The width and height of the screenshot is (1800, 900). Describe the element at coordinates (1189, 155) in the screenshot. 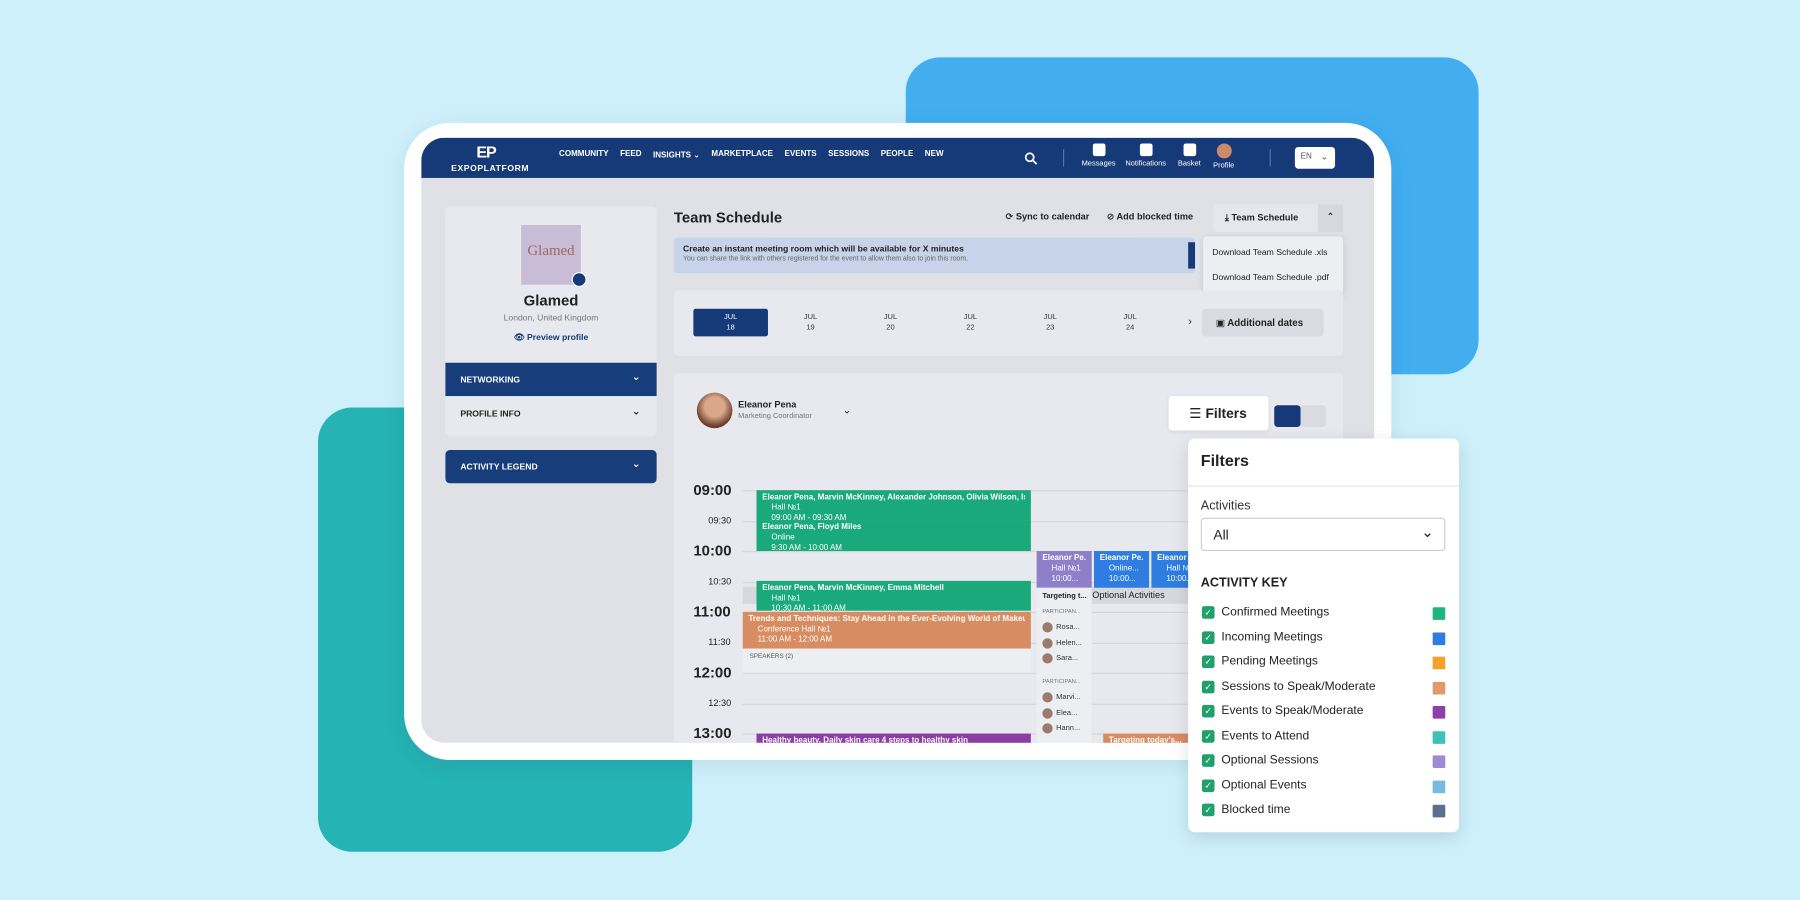

I see `nav-icon: Basket` at that location.